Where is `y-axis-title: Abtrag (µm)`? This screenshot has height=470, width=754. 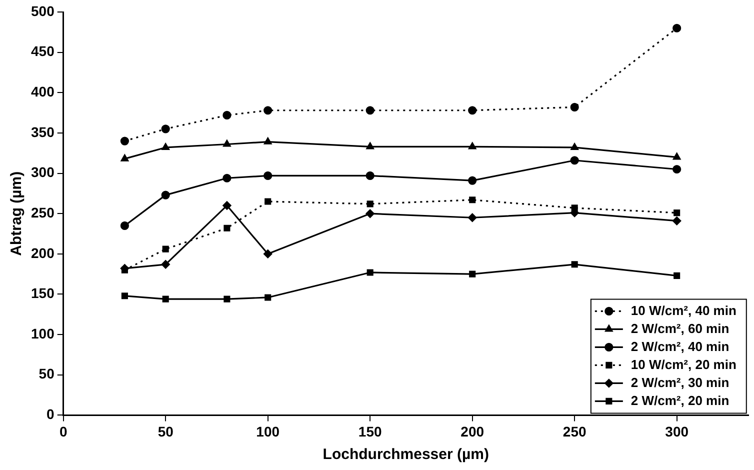 y-axis-title: Abtrag (µm) is located at coordinates (17, 213).